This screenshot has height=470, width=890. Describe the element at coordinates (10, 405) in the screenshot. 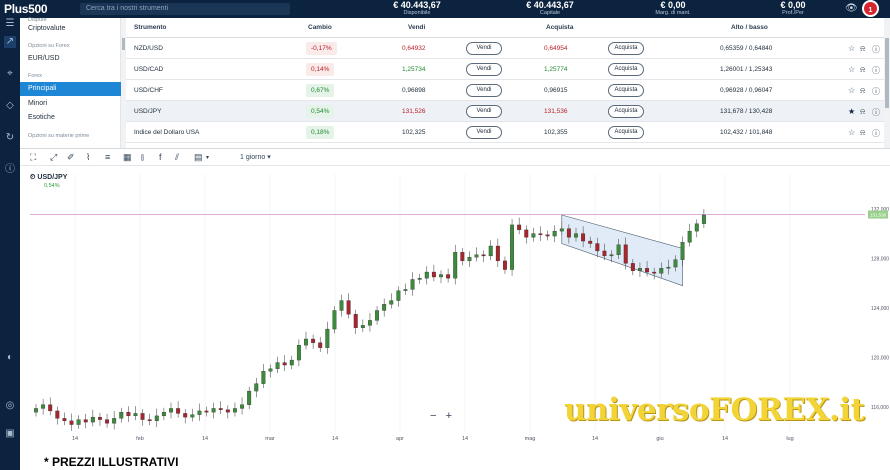

I see `support-icon: ◎` at that location.